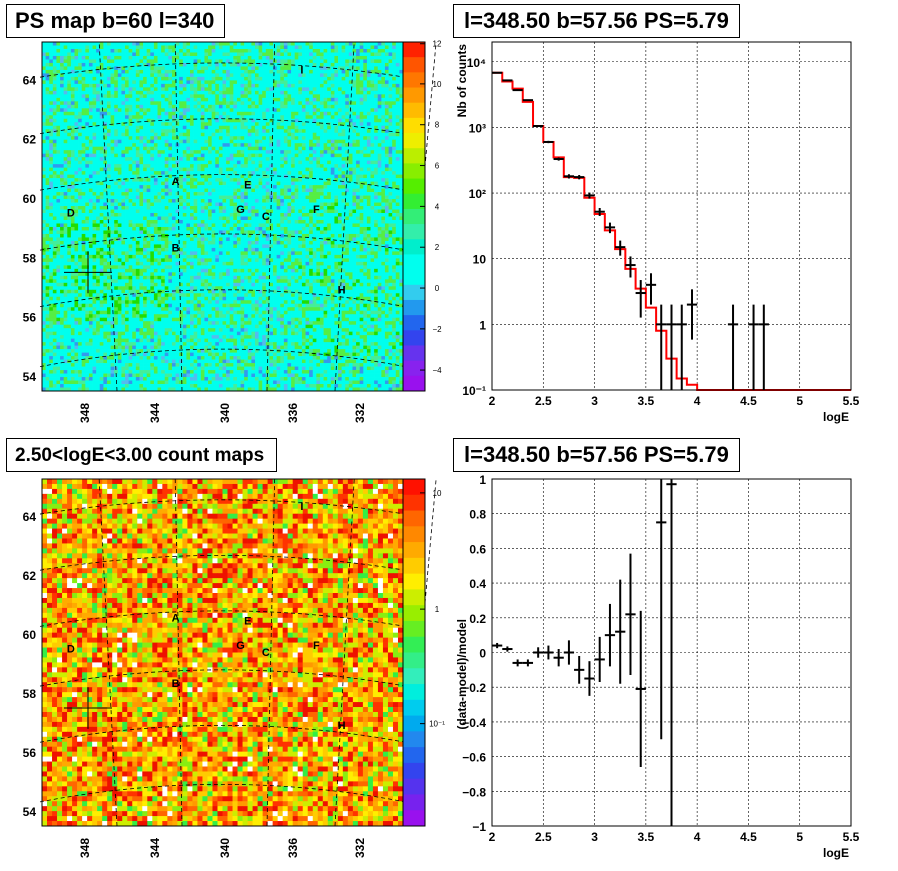 The width and height of the screenshot is (898, 871). Describe the element at coordinates (30, 258) in the screenshot. I see `map-y-tick-label: 58` at that location.